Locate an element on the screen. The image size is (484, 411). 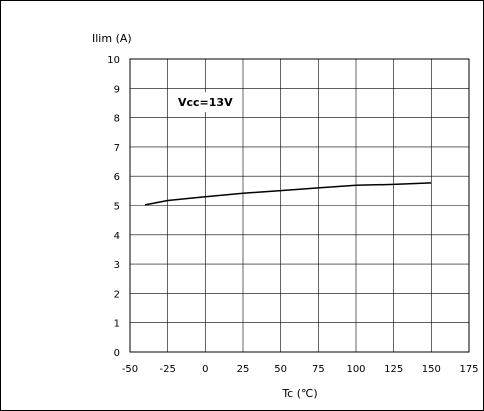
x-tick-label: 175 is located at coordinates (468, 369).